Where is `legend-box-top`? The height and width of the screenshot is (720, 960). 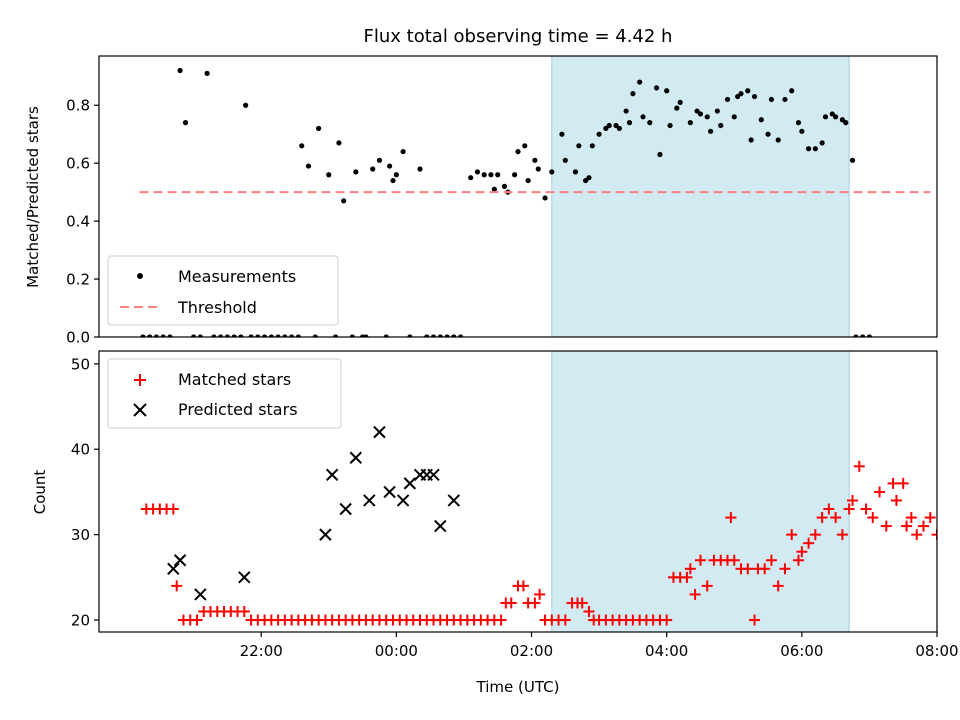 legend-box-top is located at coordinates (223, 290).